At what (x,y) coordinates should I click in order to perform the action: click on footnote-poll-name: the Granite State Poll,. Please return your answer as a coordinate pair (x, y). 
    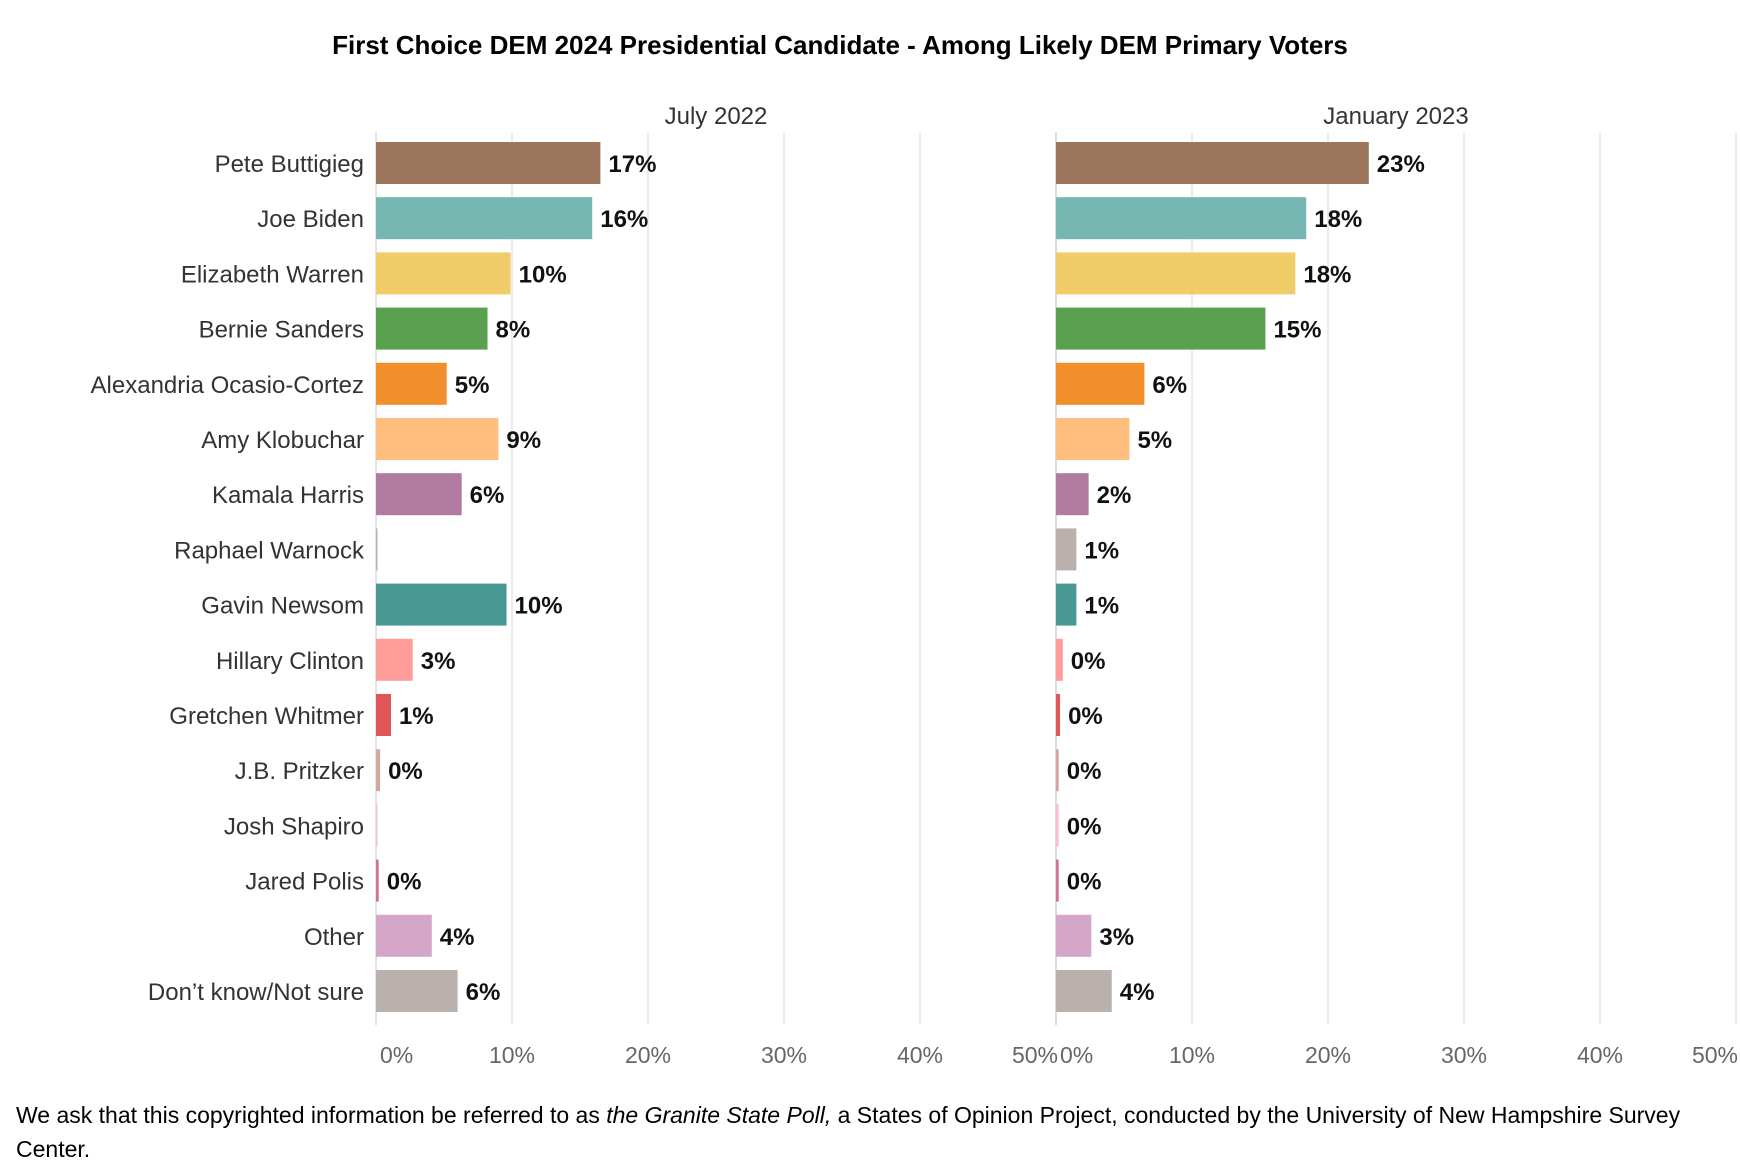
    Looking at the image, I should click on (719, 1115).